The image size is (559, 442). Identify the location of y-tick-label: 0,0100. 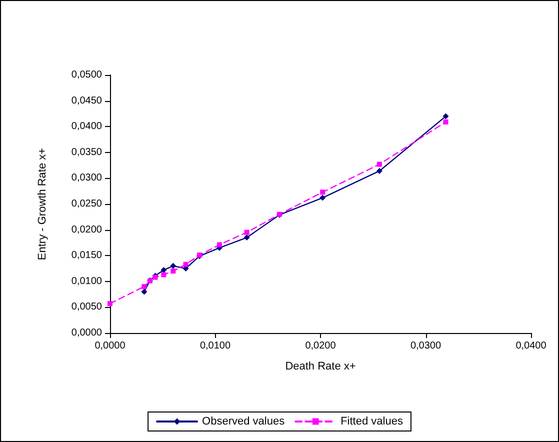
(86, 281).